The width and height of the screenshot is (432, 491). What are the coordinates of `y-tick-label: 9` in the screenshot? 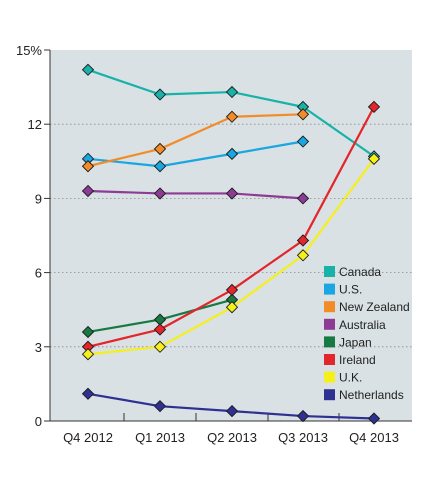 It's located at (38, 198).